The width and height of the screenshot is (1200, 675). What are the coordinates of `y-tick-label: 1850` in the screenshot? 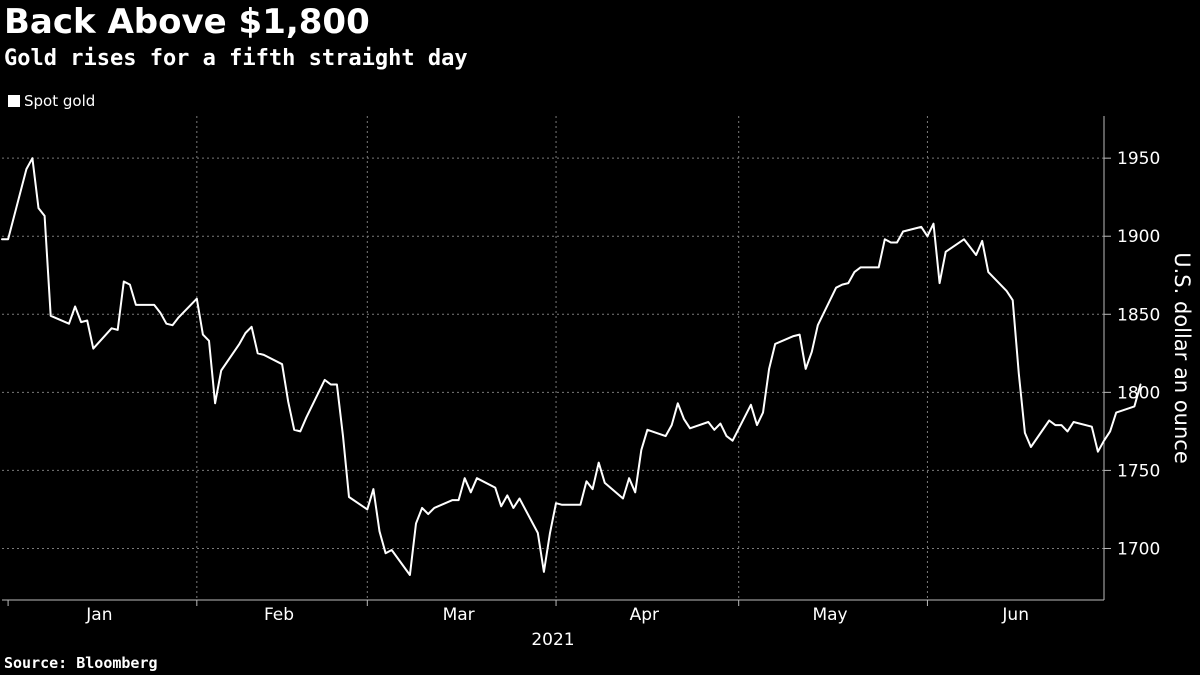 It's located at (1138, 315).